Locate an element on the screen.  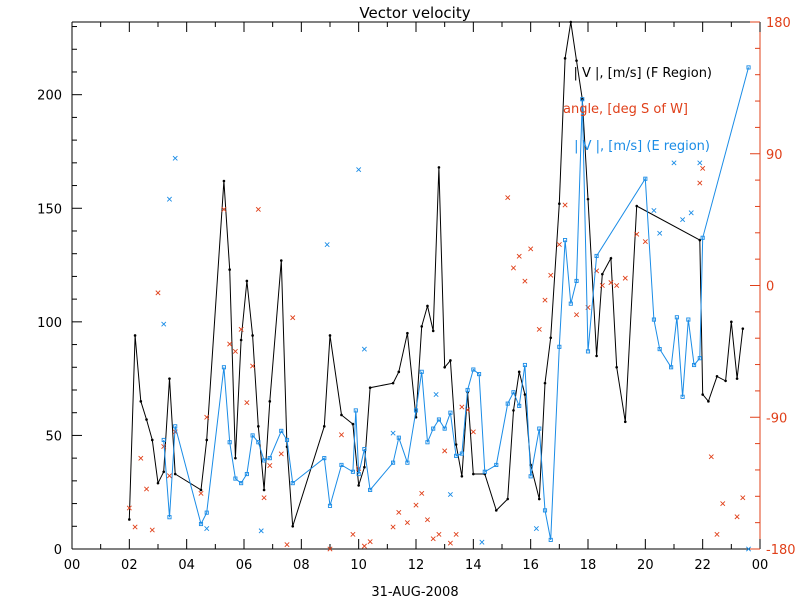
legend-angle: angle, [deg S of W] is located at coordinates (625, 109).